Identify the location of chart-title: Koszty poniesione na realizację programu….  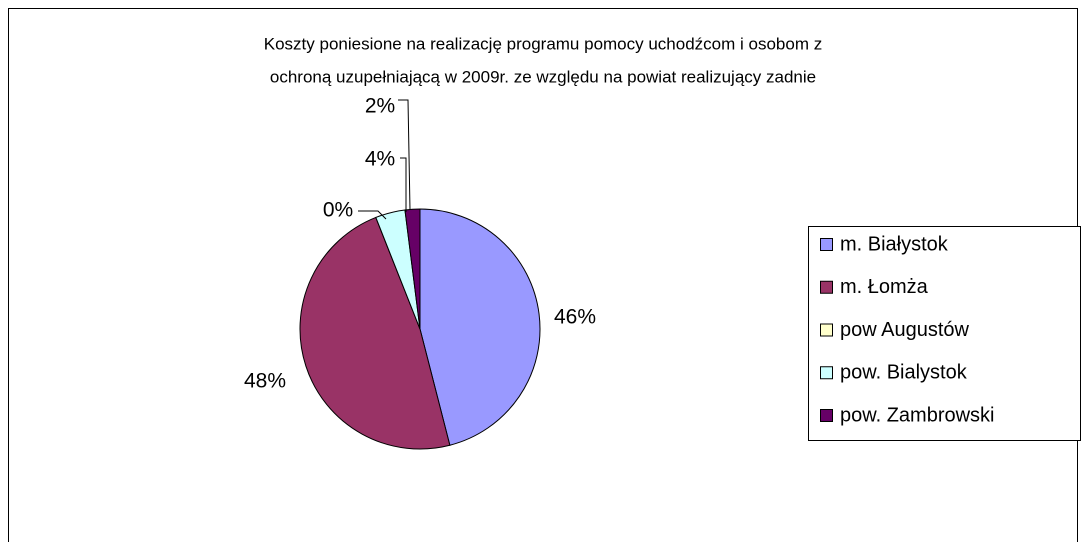
(543, 43).